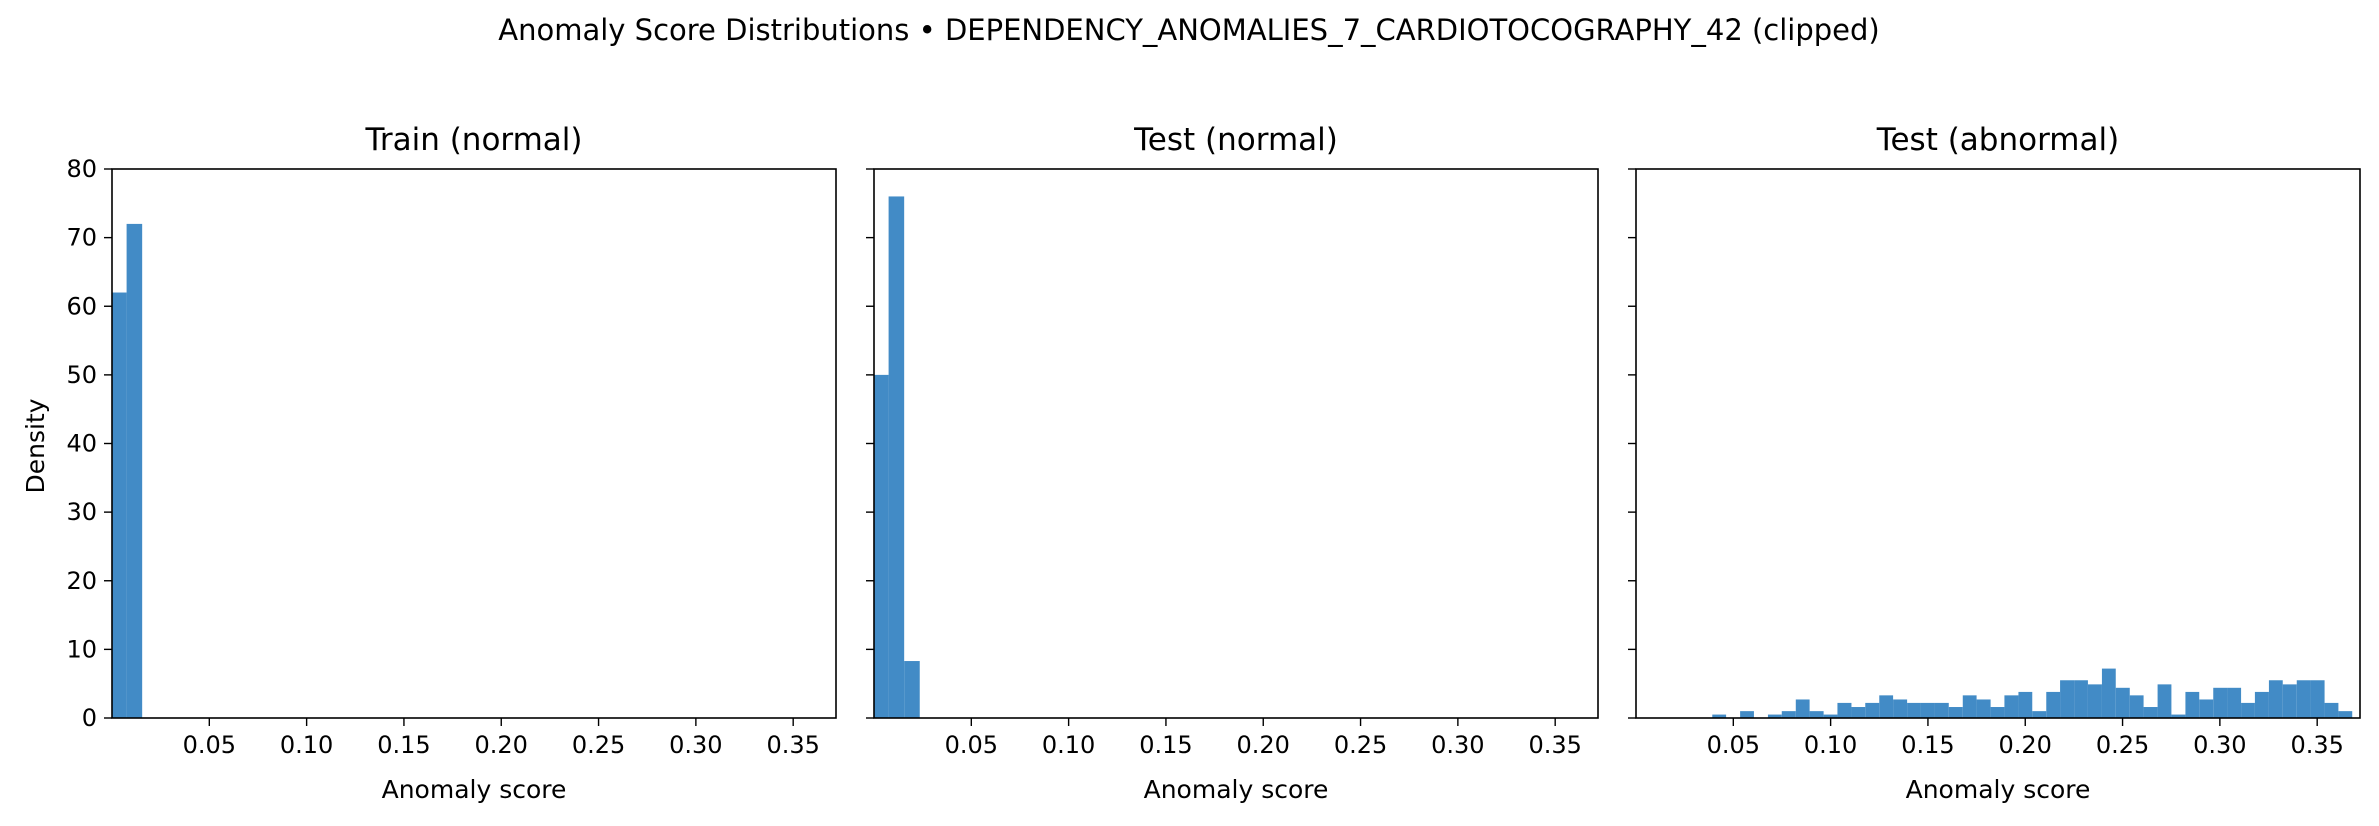 The width and height of the screenshot is (2379, 826). Describe the element at coordinates (81, 512) in the screenshot. I see `y-tick-label: 30` at that location.